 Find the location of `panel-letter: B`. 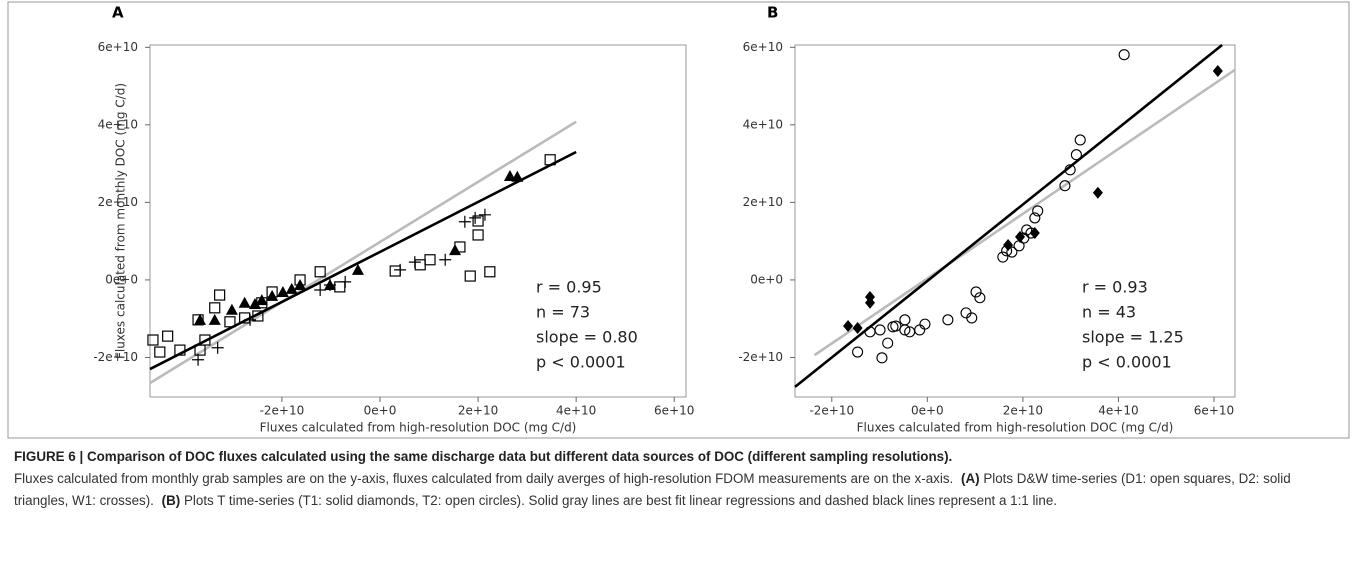

panel-letter: B is located at coordinates (772, 13).